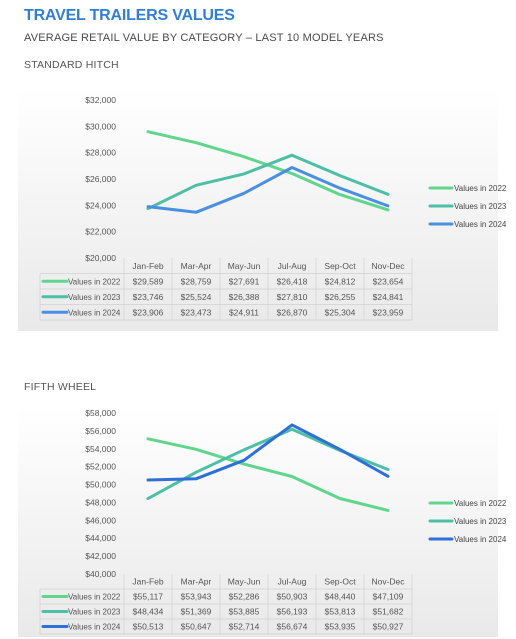 Image resolution: width=516 pixels, height=639 pixels. I want to click on data-label: $50,513, so click(148, 627).